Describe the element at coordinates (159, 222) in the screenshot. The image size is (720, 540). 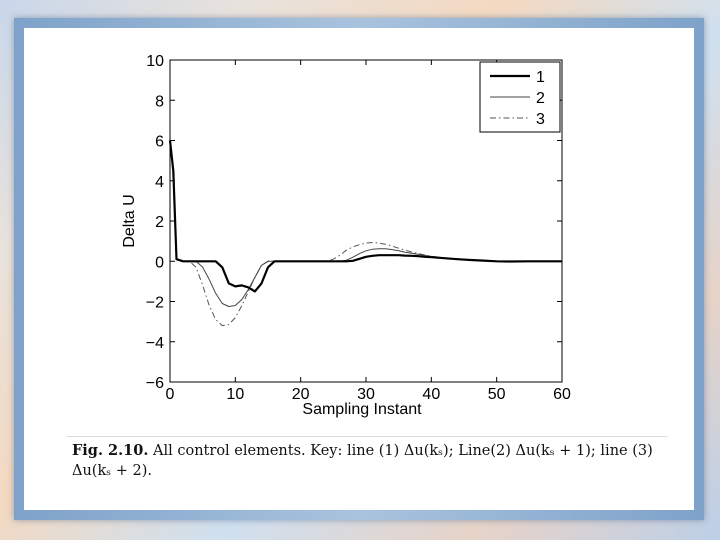
I see `y-tick-label: 2` at that location.